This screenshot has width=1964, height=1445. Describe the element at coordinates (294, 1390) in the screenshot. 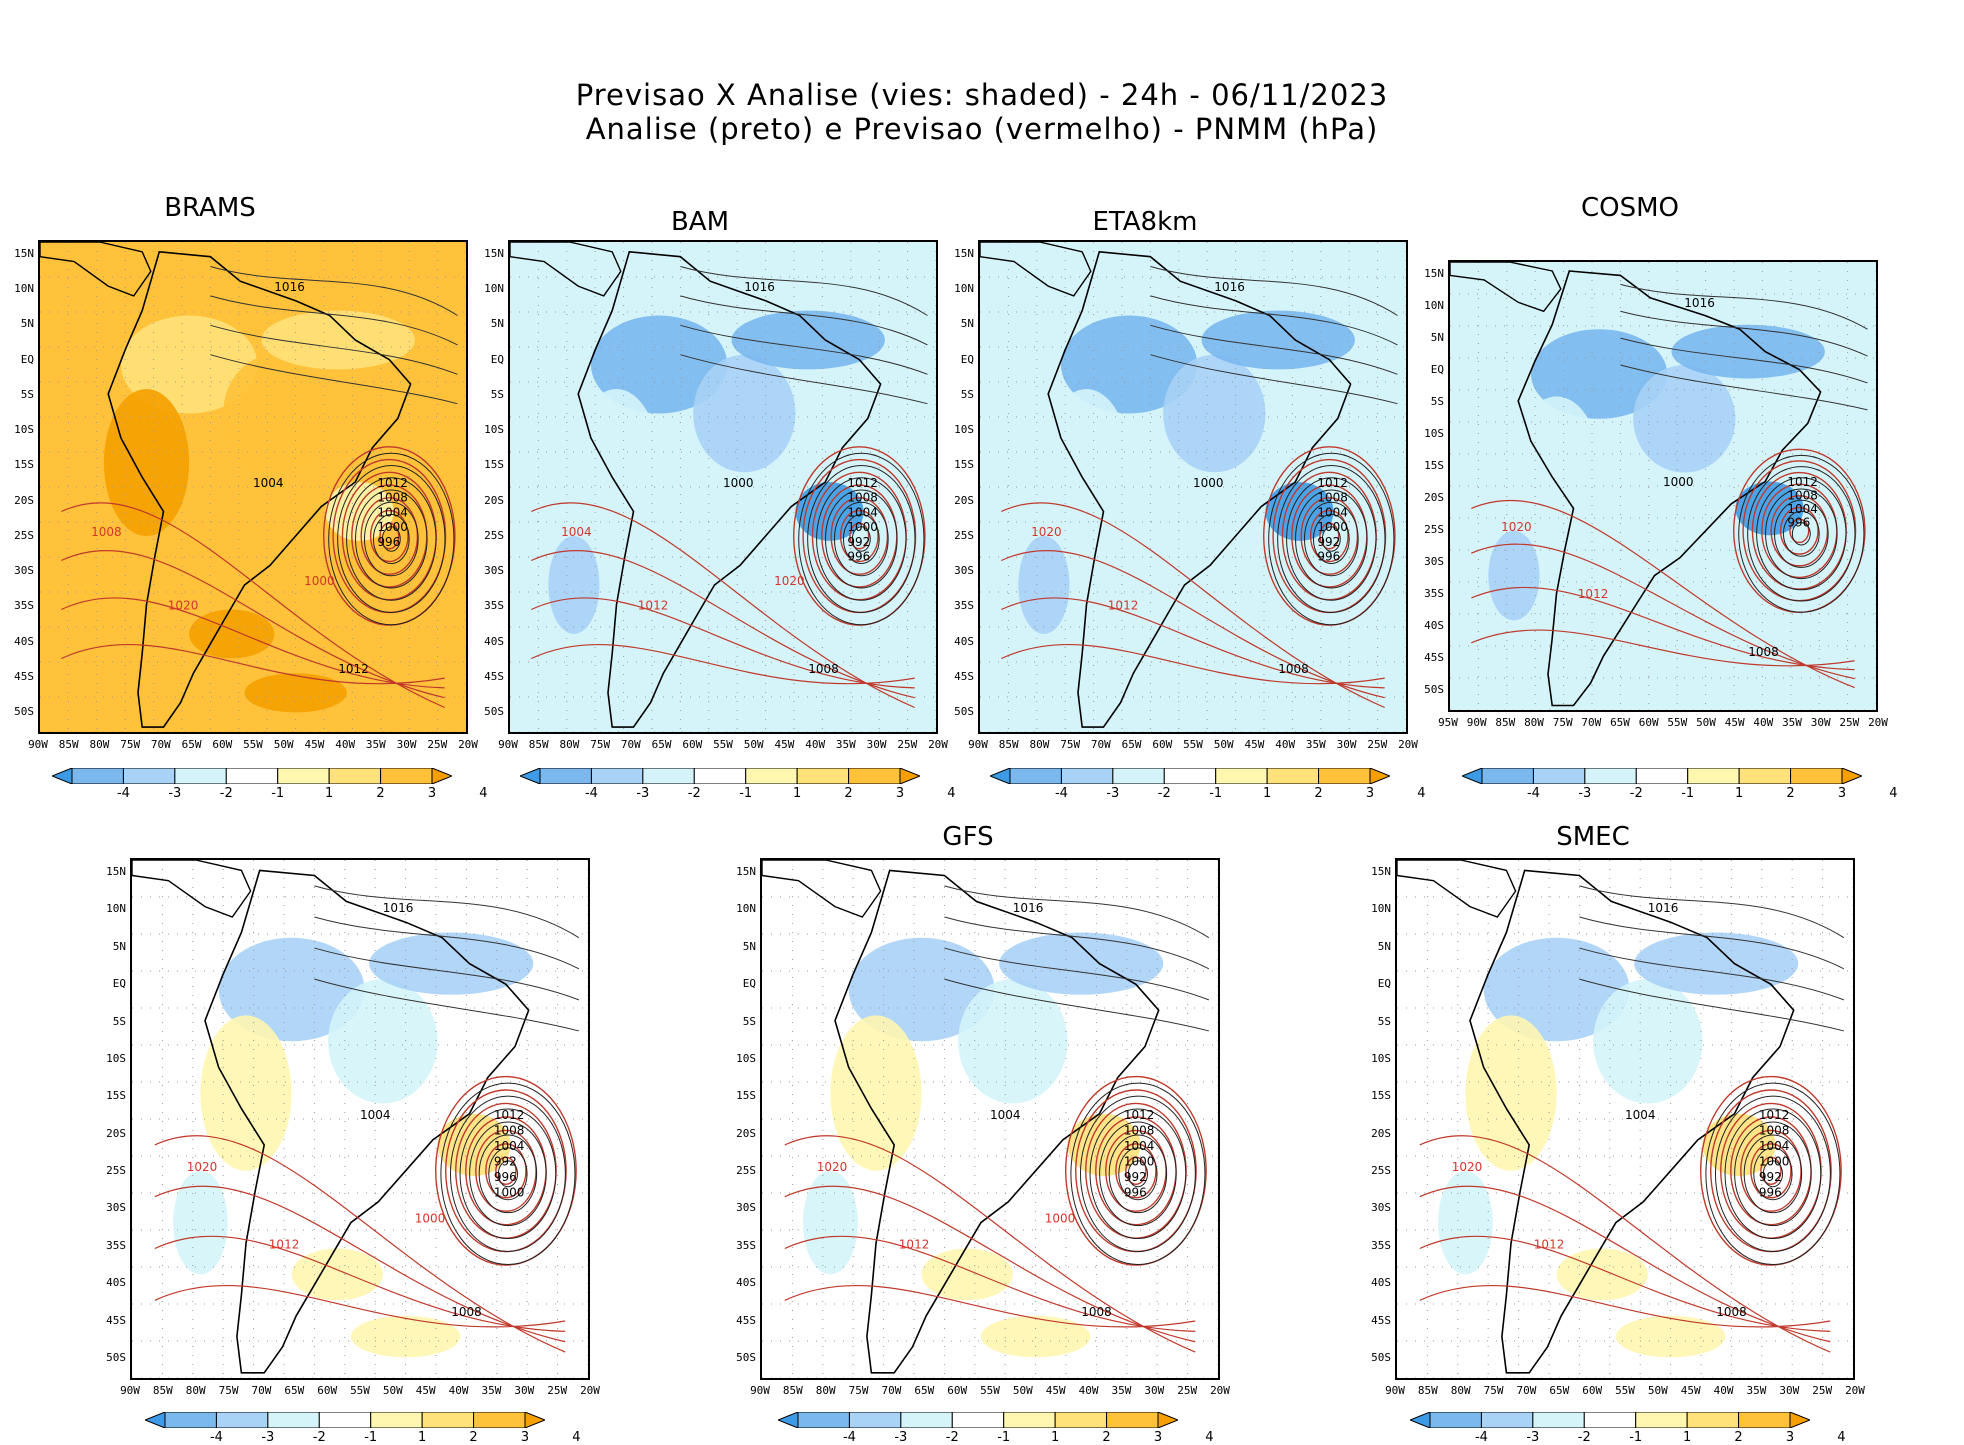

I see `longitude-label: 65W` at that location.